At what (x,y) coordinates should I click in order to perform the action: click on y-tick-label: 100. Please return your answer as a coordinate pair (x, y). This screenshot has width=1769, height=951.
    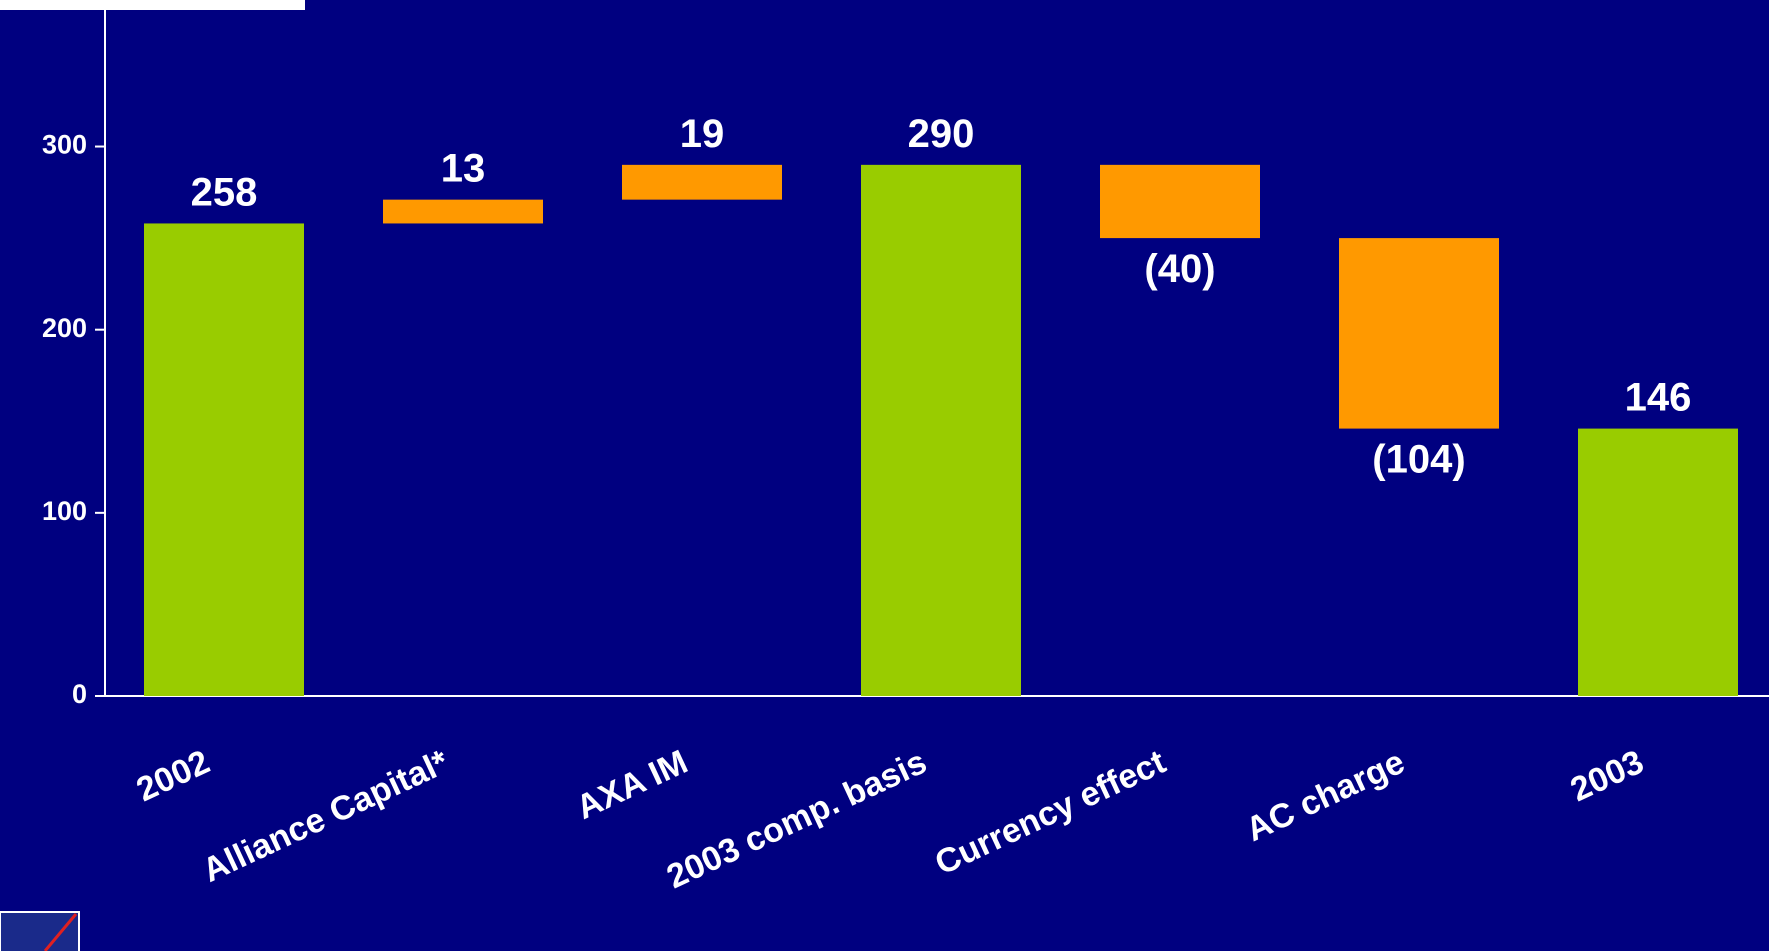
    Looking at the image, I should click on (64, 511).